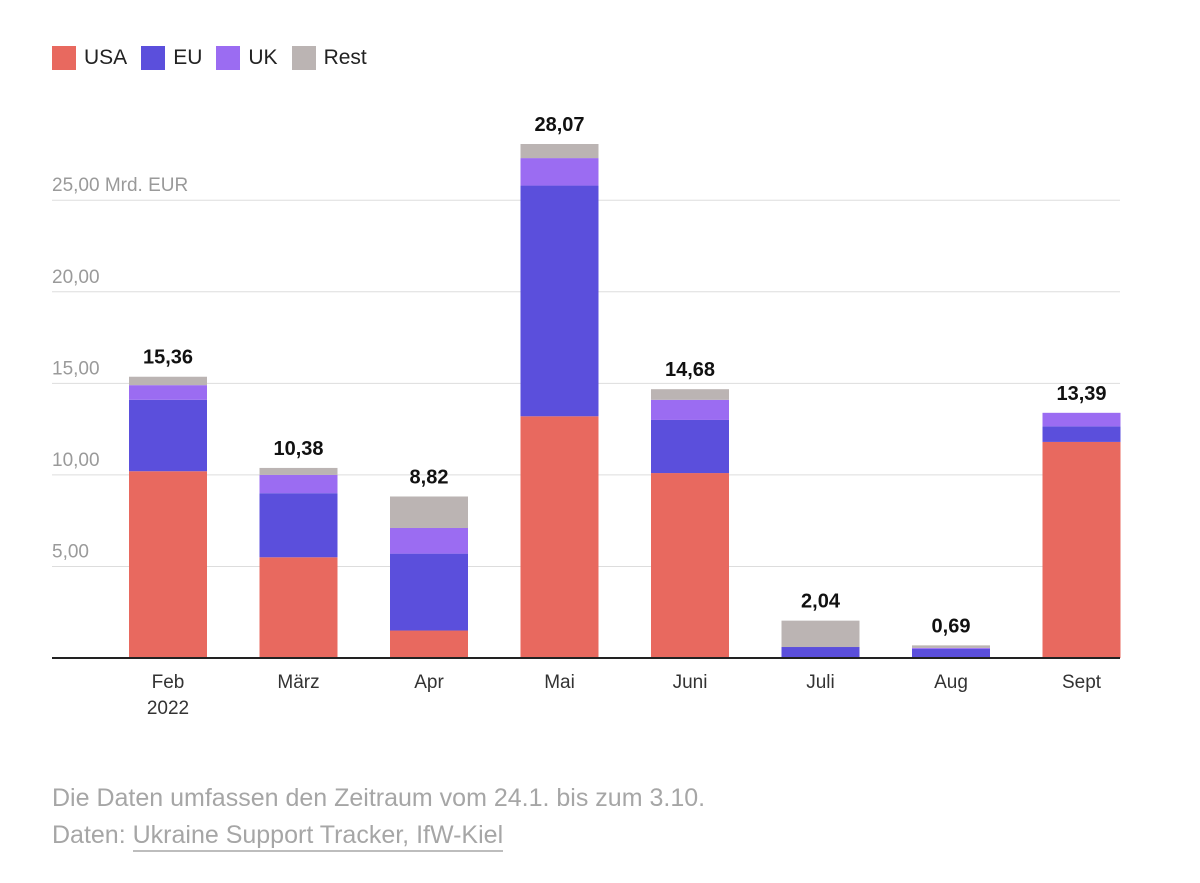 This screenshot has width=1200, height=883. I want to click on x-tick-label: Juni, so click(690, 682).